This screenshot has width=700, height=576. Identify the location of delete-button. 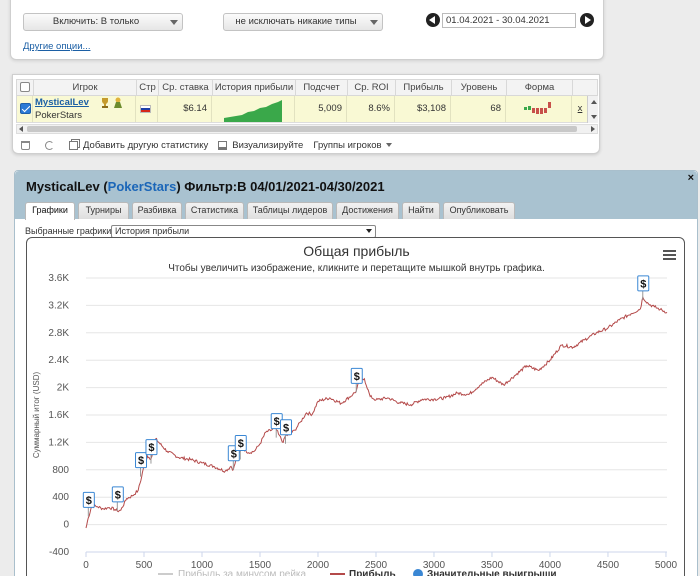
(28, 145).